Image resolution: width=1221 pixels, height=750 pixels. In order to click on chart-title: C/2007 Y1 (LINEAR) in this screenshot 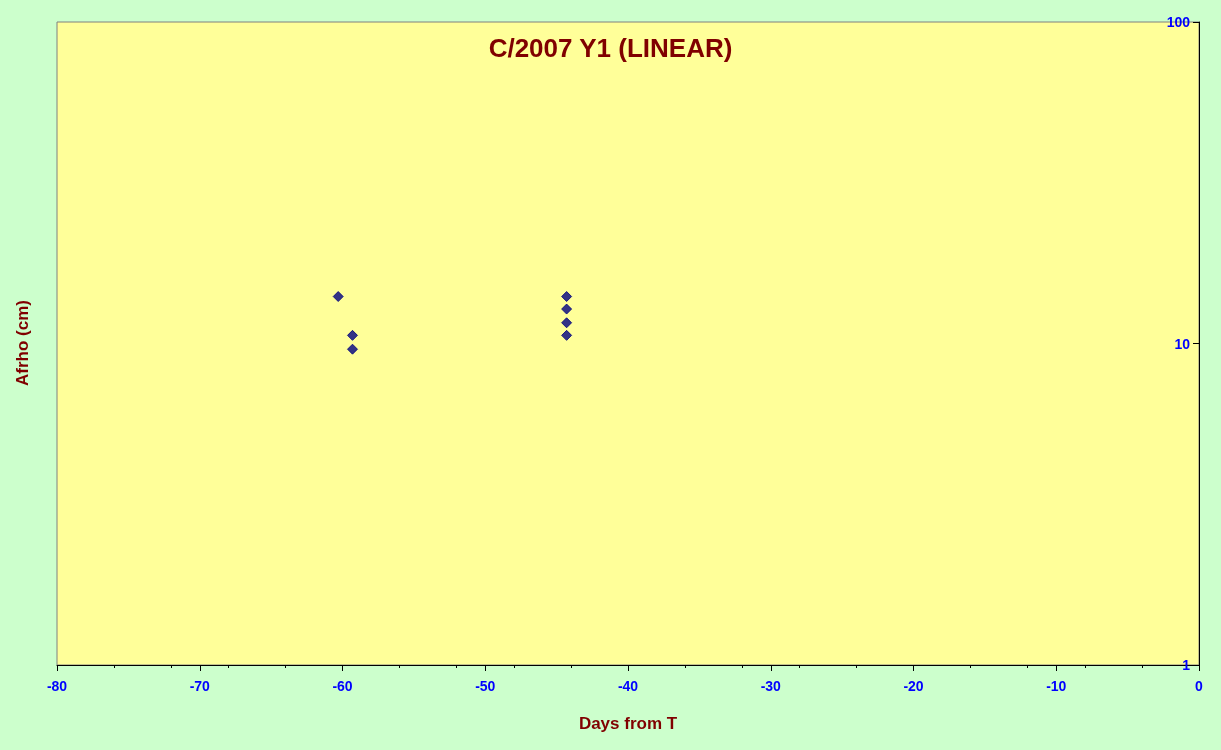, I will do `click(610, 48)`.